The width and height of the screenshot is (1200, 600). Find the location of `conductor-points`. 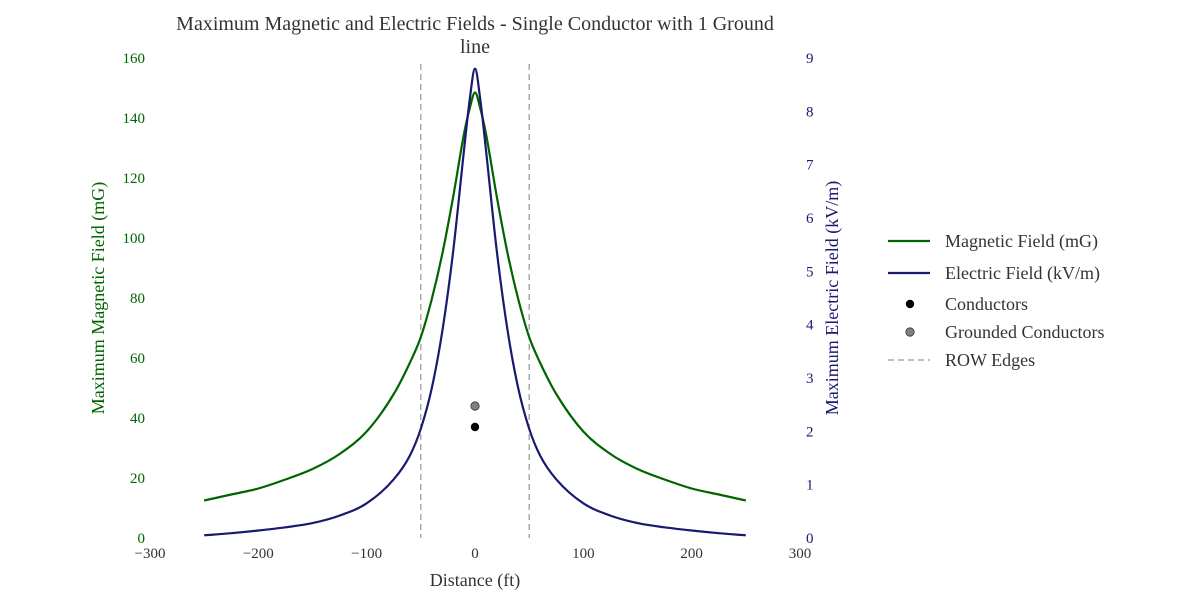

conductor-points is located at coordinates (475, 416).